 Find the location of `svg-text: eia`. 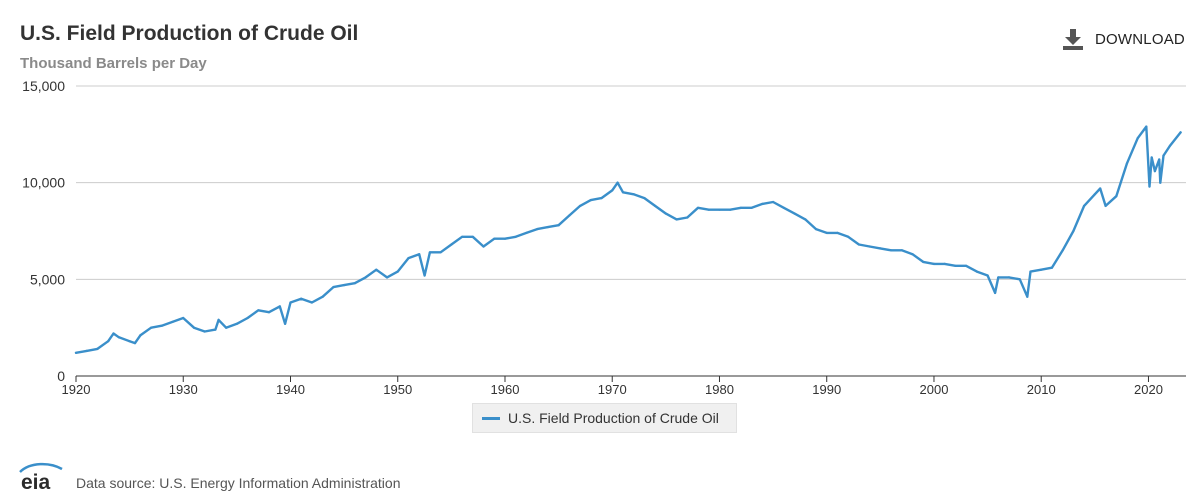

svg-text: eia is located at coordinates (36, 481).